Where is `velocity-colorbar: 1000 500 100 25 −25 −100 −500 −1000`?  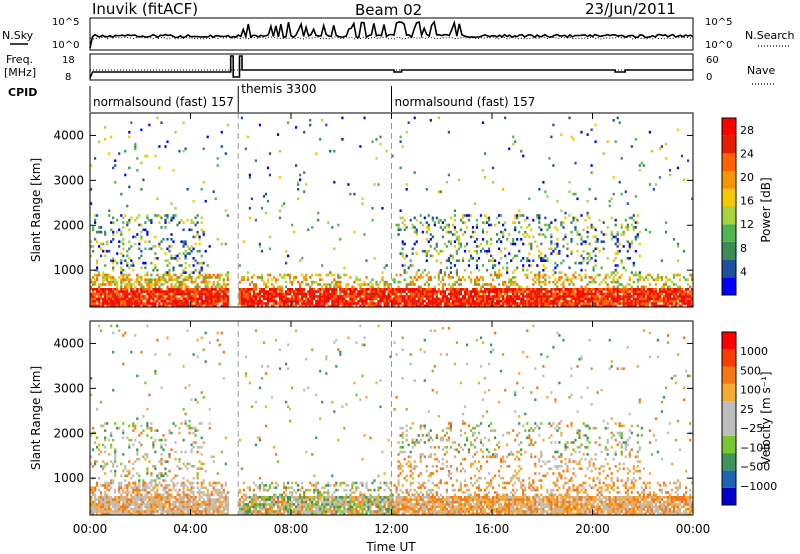
velocity-colorbar: 1000 500 100 25 −25 −100 −500 −1000 is located at coordinates (749, 418).